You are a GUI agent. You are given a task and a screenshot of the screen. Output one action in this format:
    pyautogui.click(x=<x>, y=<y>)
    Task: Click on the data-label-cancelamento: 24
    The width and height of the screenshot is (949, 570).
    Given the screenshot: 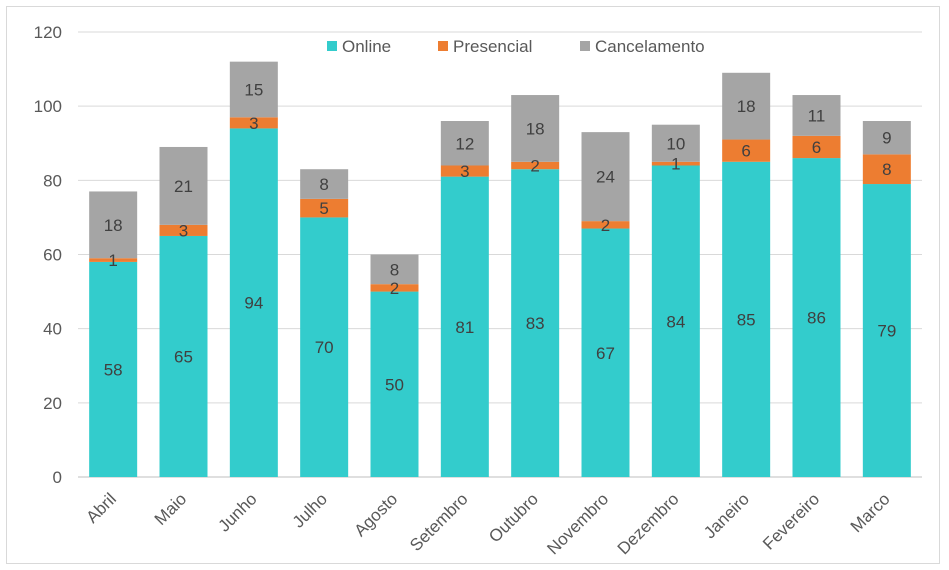 What is the action you would take?
    pyautogui.click(x=605, y=177)
    